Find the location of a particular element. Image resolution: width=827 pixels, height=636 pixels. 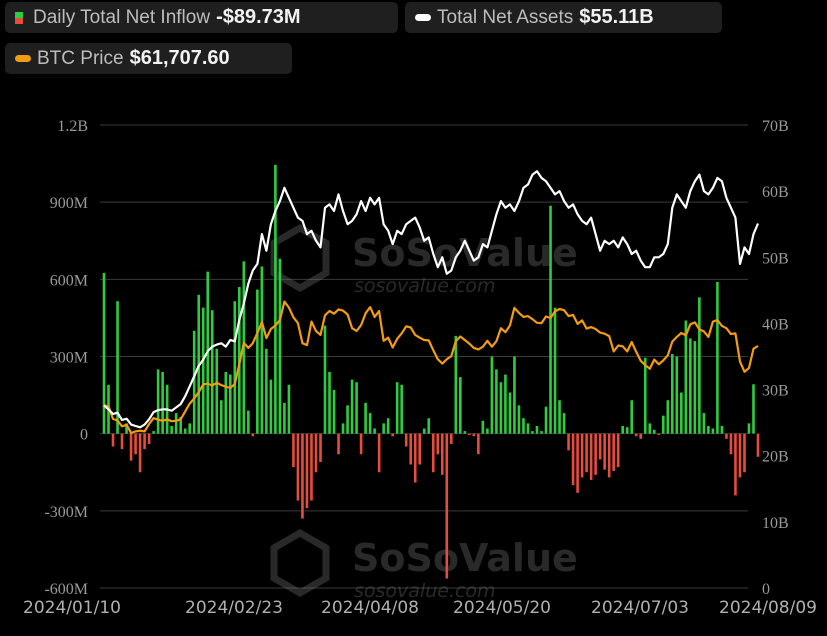

x-tick-label: 2024/04/08 is located at coordinates (370, 608).